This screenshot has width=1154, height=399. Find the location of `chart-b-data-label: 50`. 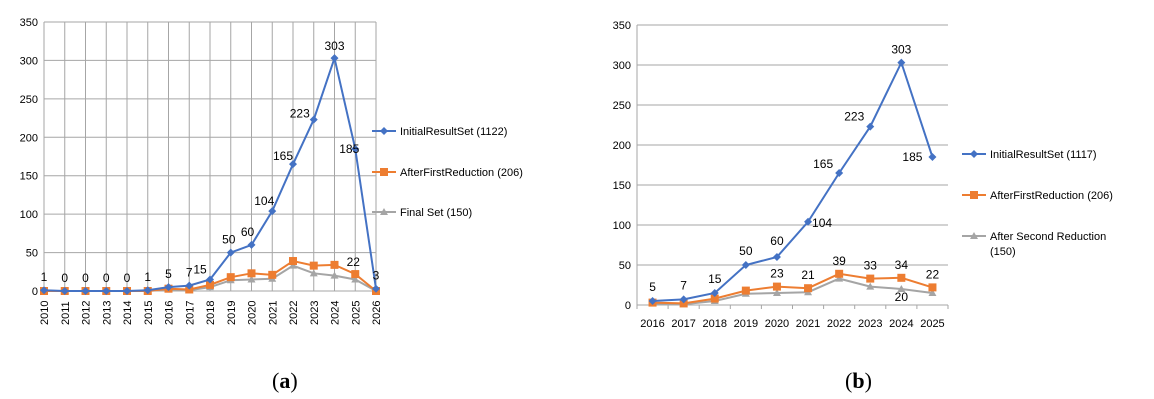

chart-b-data-label: 50 is located at coordinates (746, 251).